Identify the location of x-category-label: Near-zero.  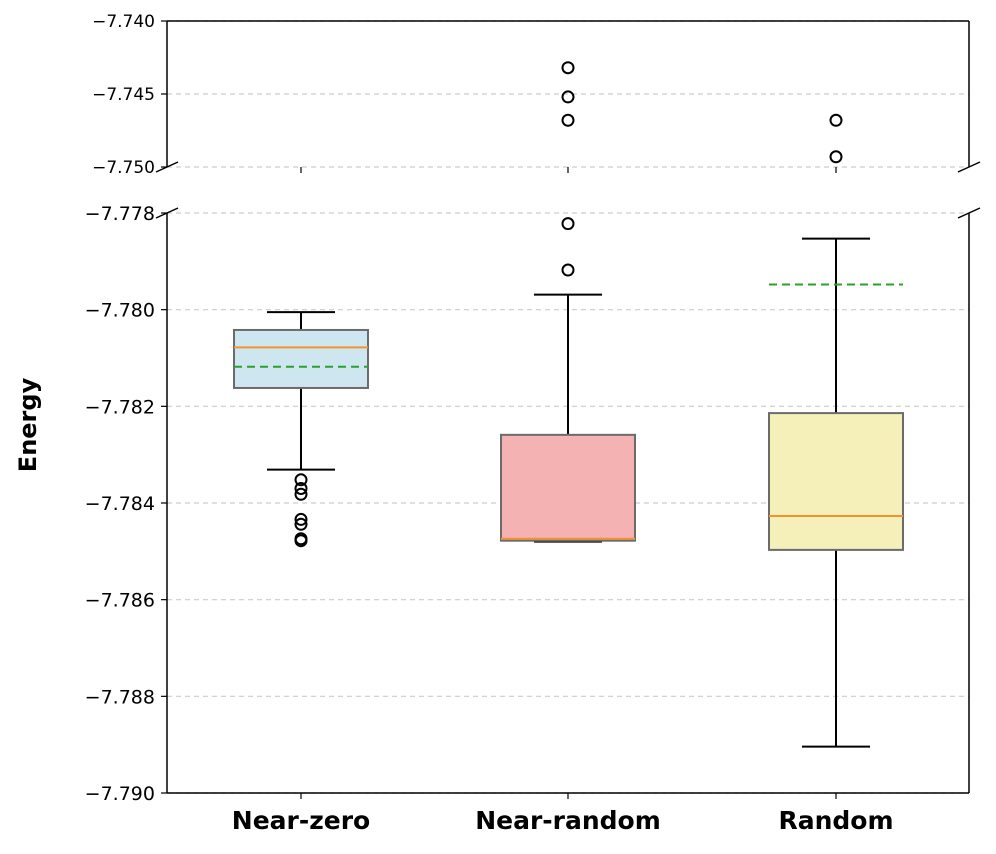
(301, 820).